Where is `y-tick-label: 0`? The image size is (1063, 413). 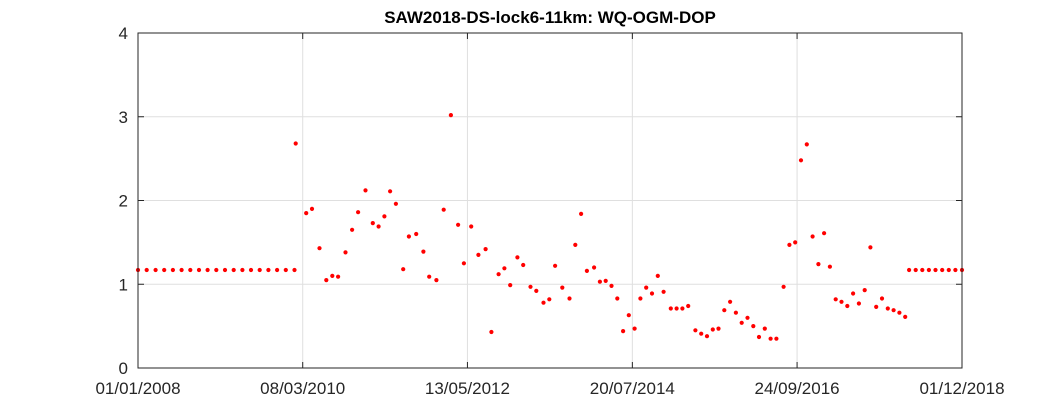 y-tick-label: 0 is located at coordinates (123, 368).